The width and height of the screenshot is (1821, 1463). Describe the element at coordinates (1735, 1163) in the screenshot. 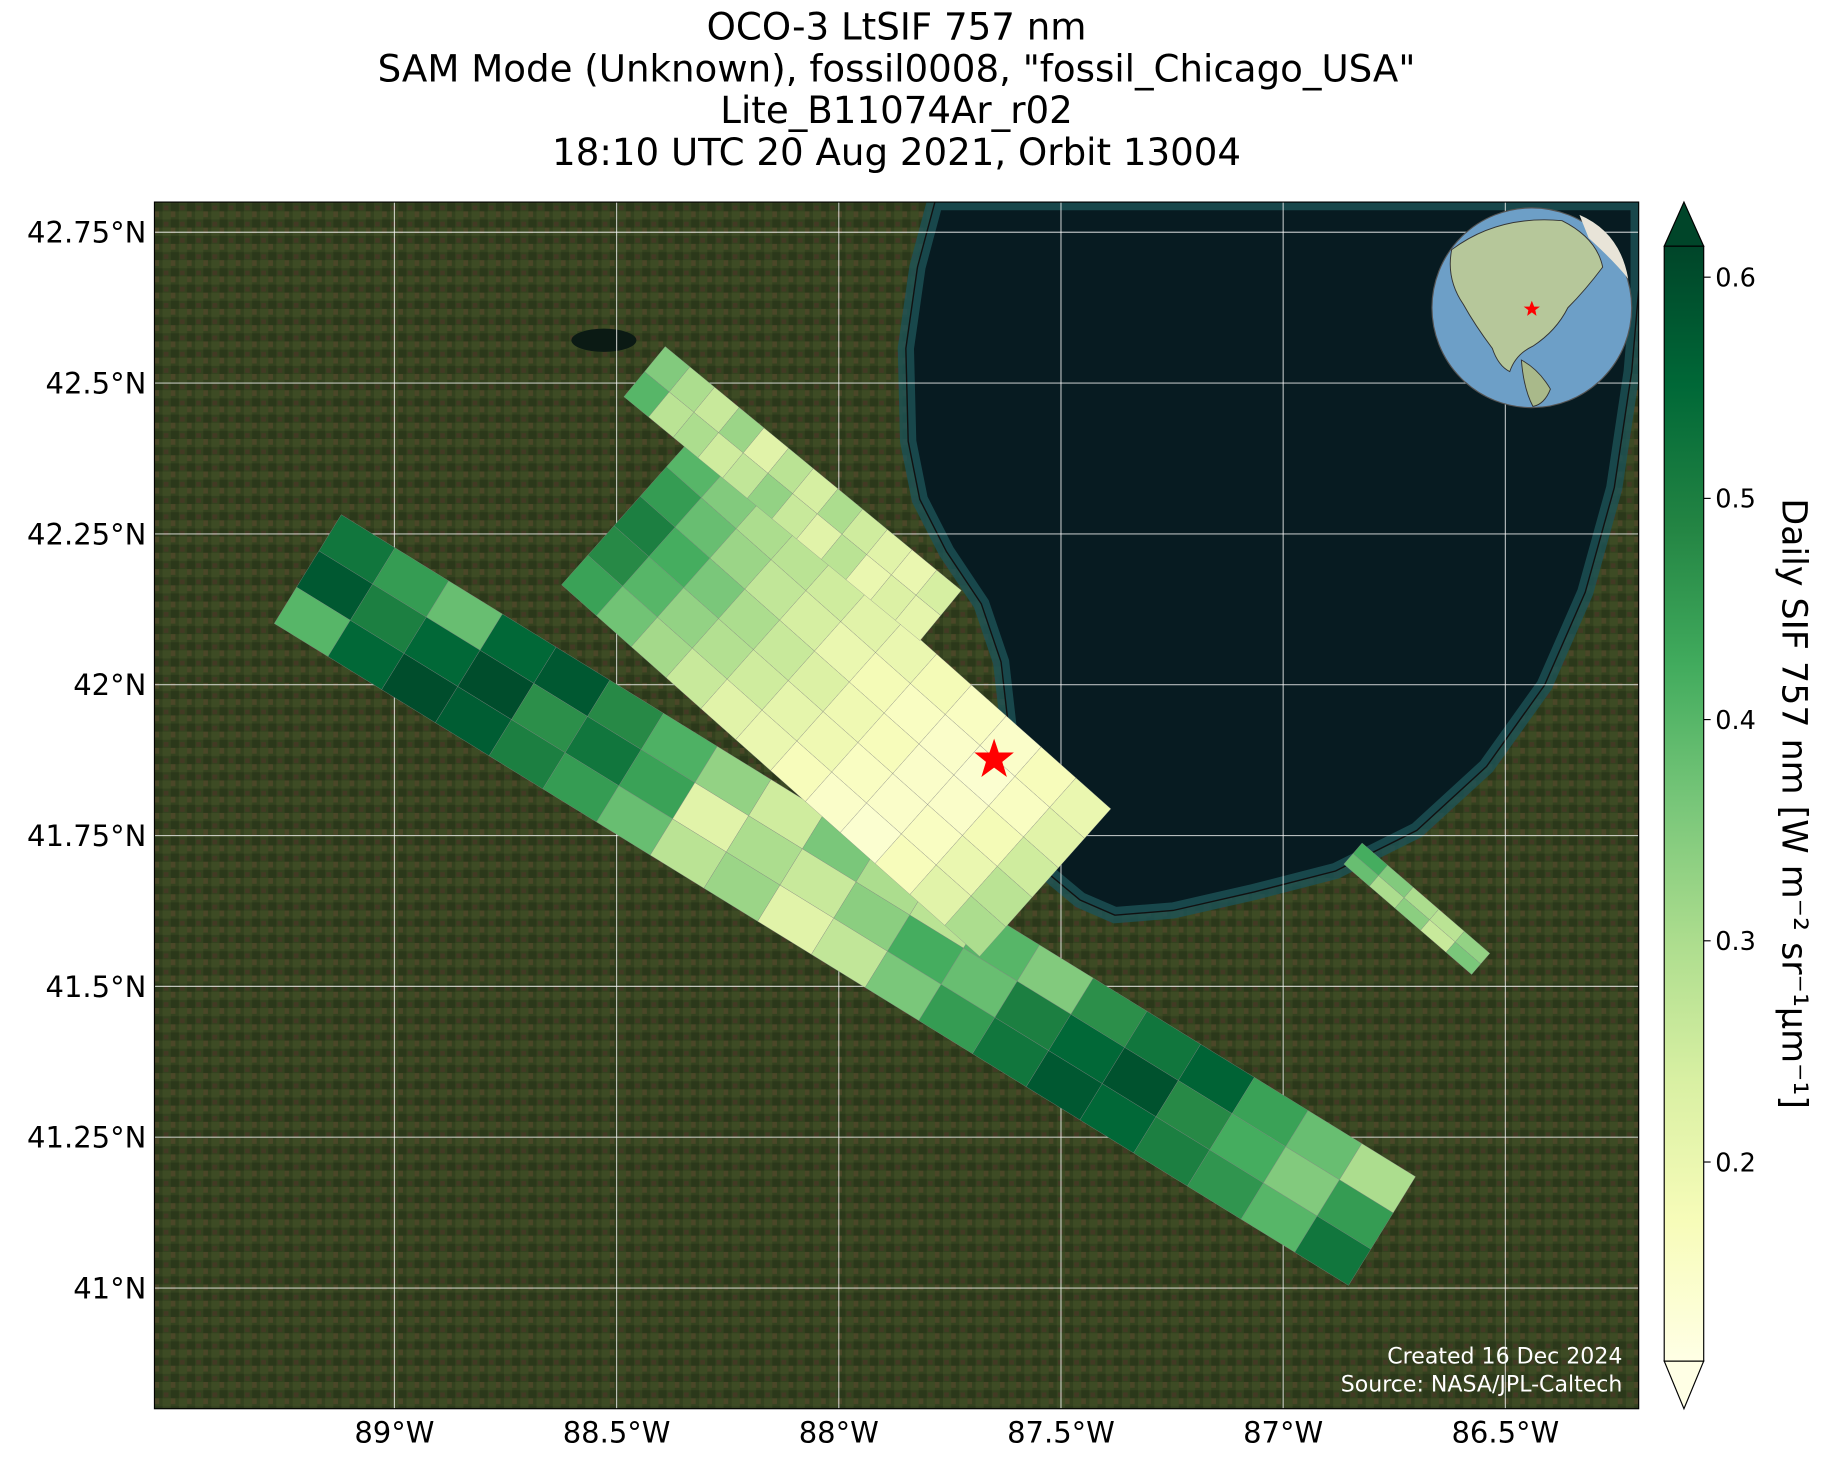

I see `colorbar-tick-label: 0.2` at that location.